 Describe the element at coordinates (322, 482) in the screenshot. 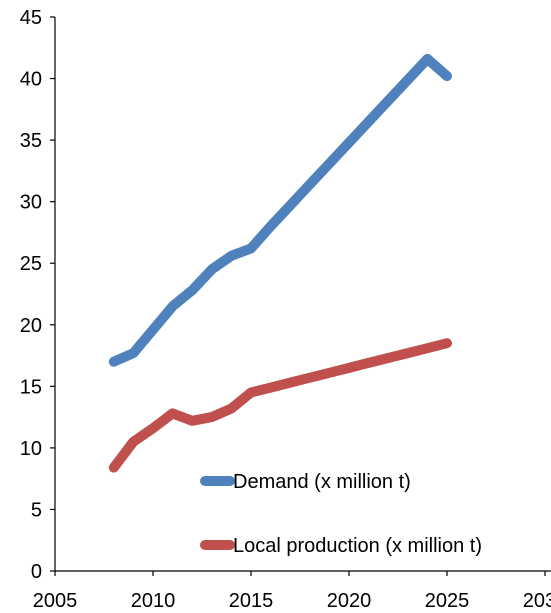

I see `legend-label-demand: Demand (x million t)` at that location.